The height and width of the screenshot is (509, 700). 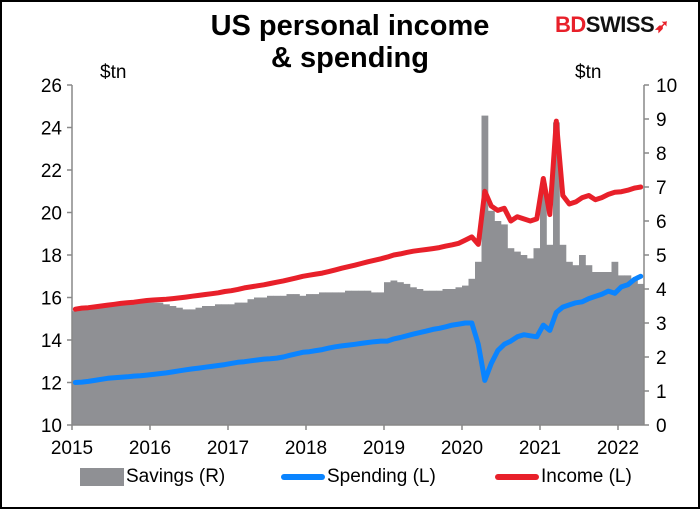 I want to click on right-tick-label: 3, so click(x=661, y=324).